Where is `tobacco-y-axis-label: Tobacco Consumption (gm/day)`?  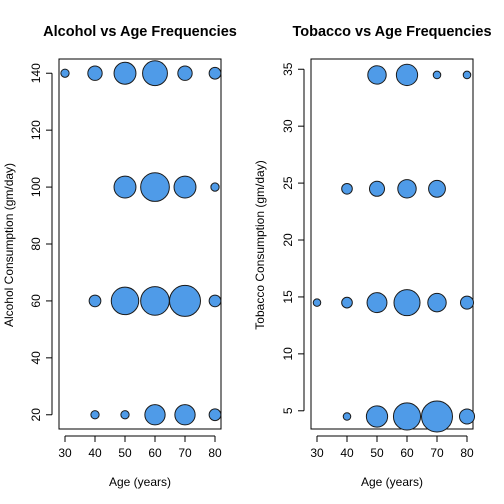 tobacco-y-axis-label: Tobacco Consumption (gm/day) is located at coordinates (260, 244).